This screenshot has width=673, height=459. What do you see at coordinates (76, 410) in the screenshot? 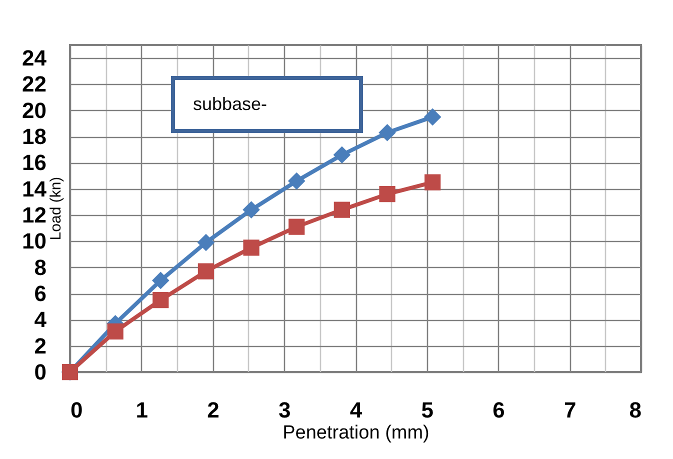
I see `x-tick-label: 0` at bounding box center [76, 410].